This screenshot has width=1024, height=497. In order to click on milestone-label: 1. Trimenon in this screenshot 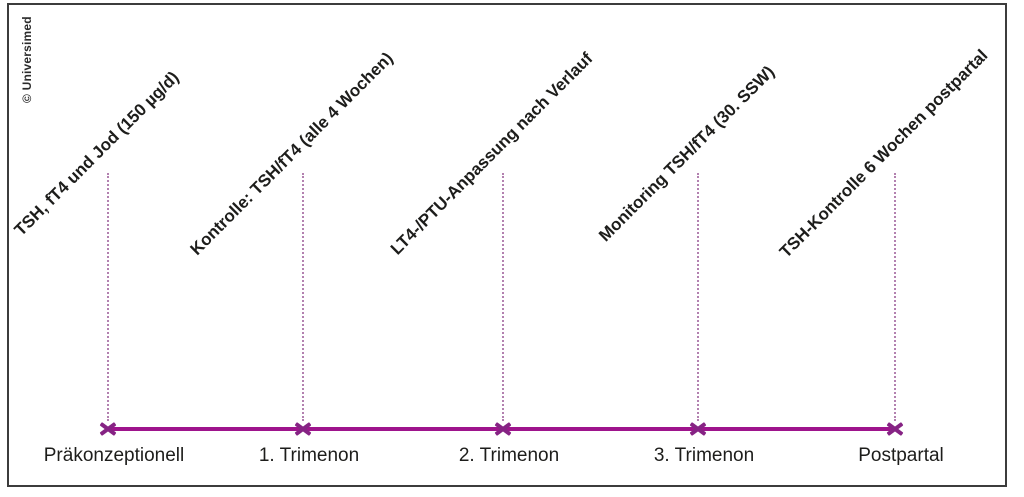, I will do `click(309, 455)`.